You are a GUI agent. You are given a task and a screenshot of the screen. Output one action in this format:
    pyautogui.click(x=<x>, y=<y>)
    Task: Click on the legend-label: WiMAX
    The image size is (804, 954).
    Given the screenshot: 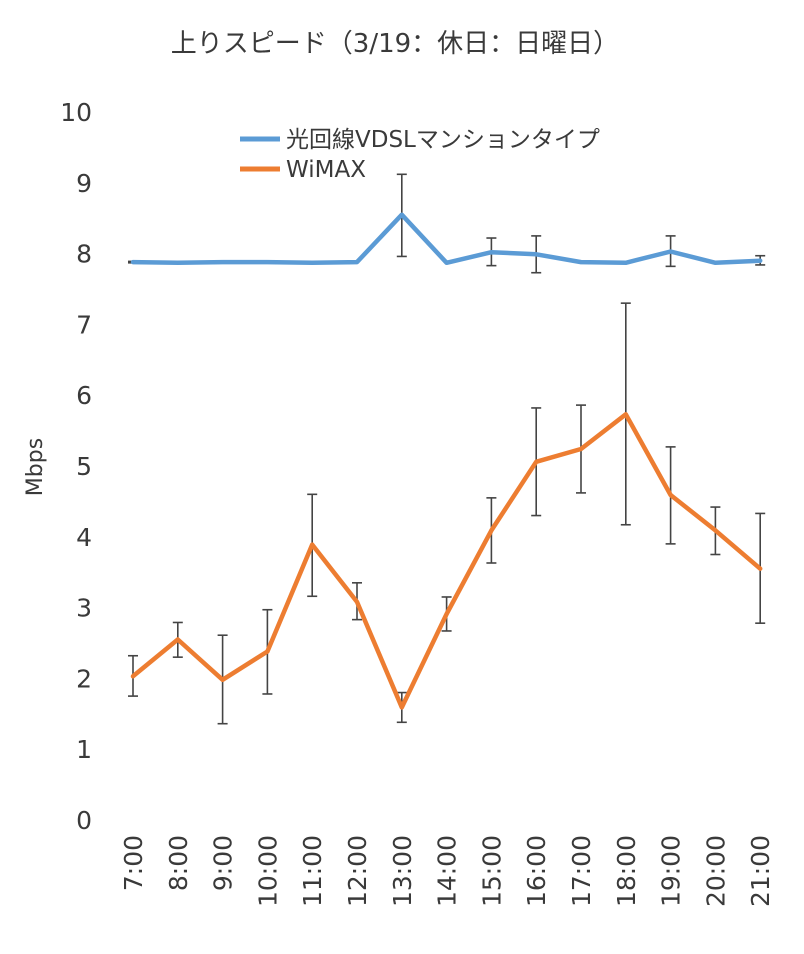 What is the action you would take?
    pyautogui.click(x=326, y=170)
    